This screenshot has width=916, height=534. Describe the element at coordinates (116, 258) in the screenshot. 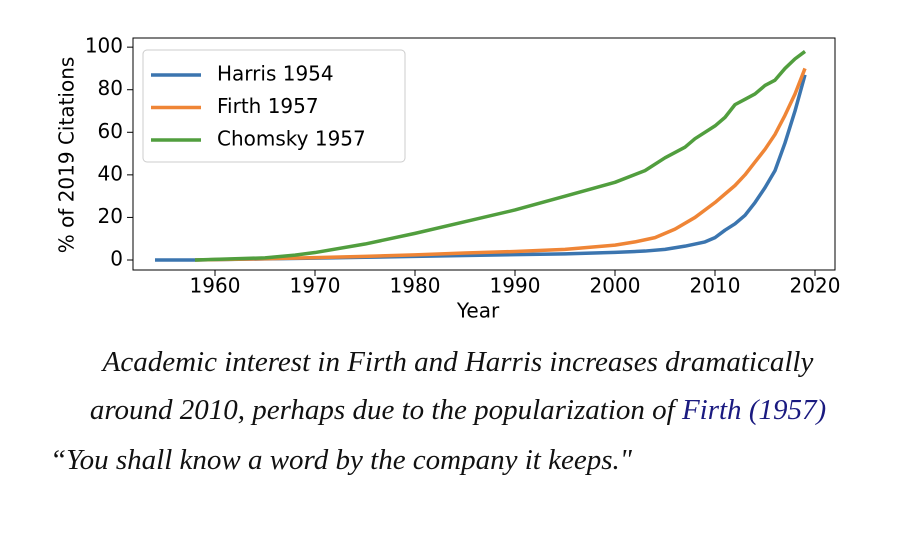

I see `y-tick-label: 0` at that location.